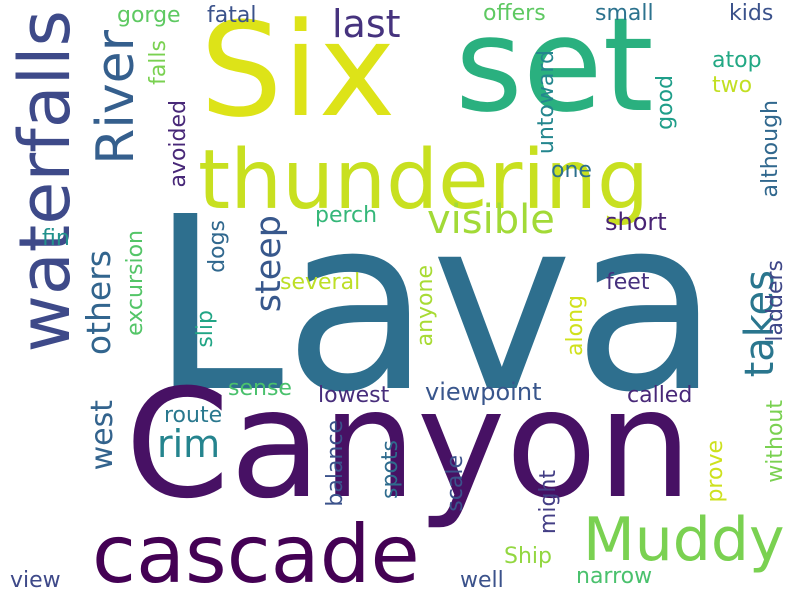 The image size is (800, 600). I want to click on word-gorge: gorge, so click(149, 15).